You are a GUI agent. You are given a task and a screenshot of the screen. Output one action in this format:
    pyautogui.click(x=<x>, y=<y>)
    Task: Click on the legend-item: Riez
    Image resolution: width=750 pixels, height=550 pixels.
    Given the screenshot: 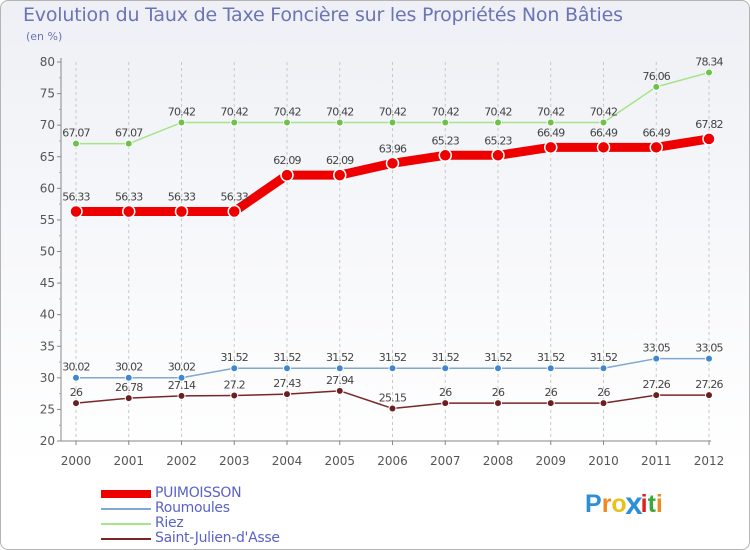 What is the action you would take?
    pyautogui.click(x=251, y=523)
    